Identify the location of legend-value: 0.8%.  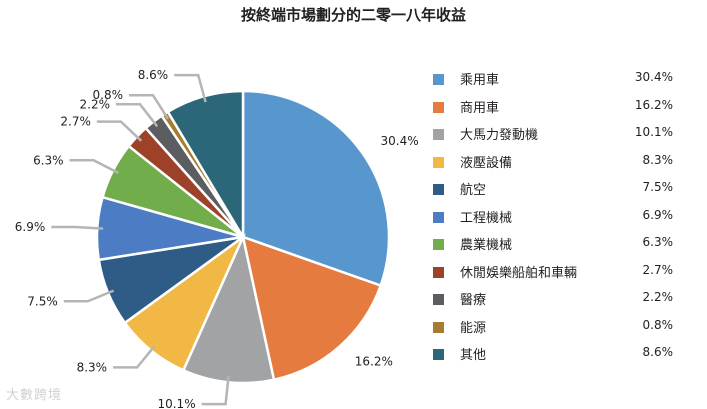
(658, 324).